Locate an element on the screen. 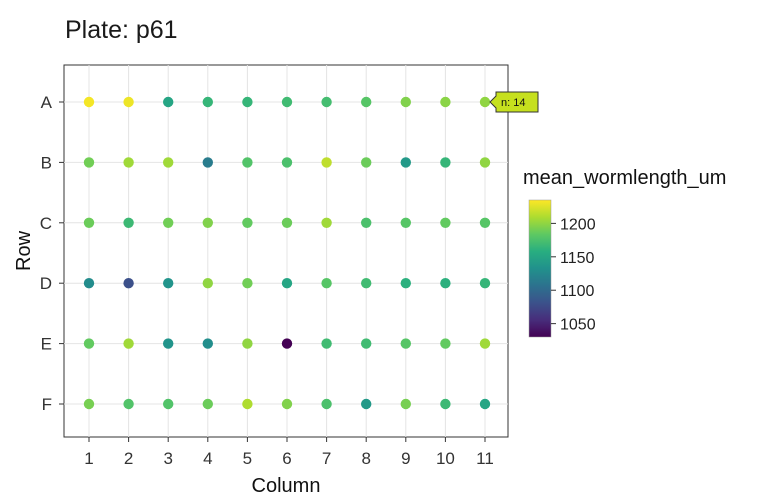  x-axis-title: Column is located at coordinates (286, 486).